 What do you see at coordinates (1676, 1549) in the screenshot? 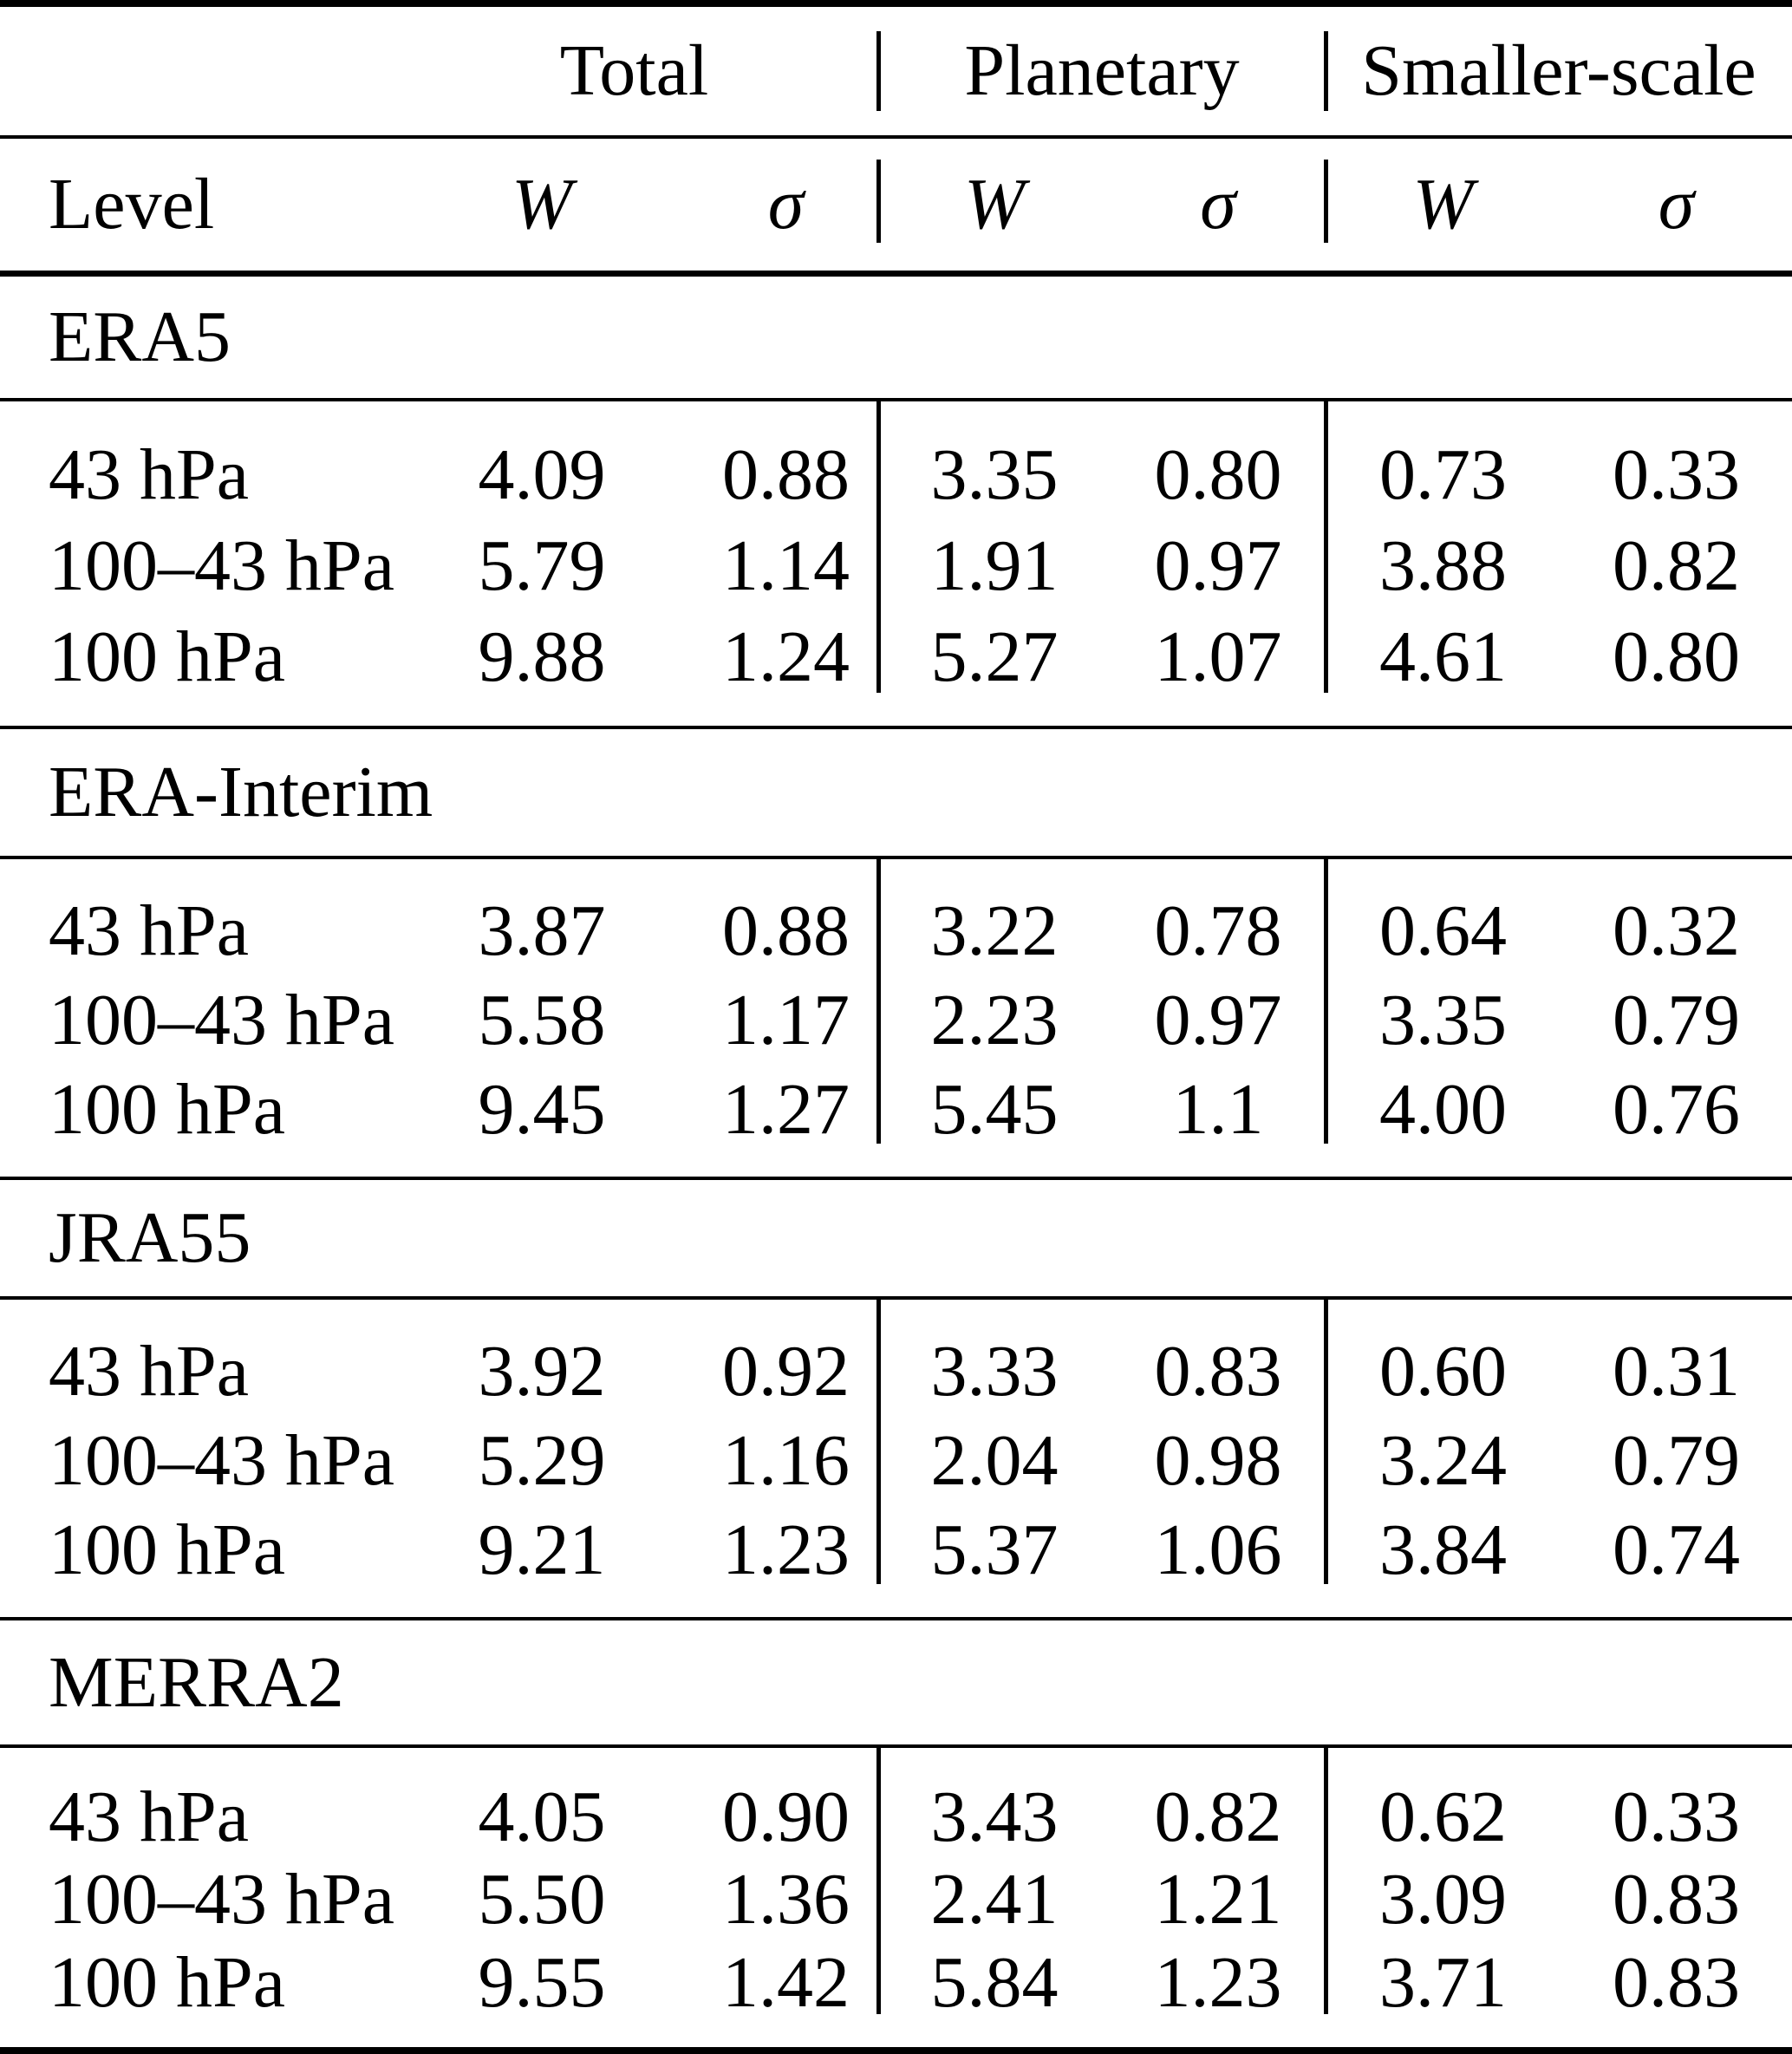
I see `value-cell: 0.74` at bounding box center [1676, 1549].